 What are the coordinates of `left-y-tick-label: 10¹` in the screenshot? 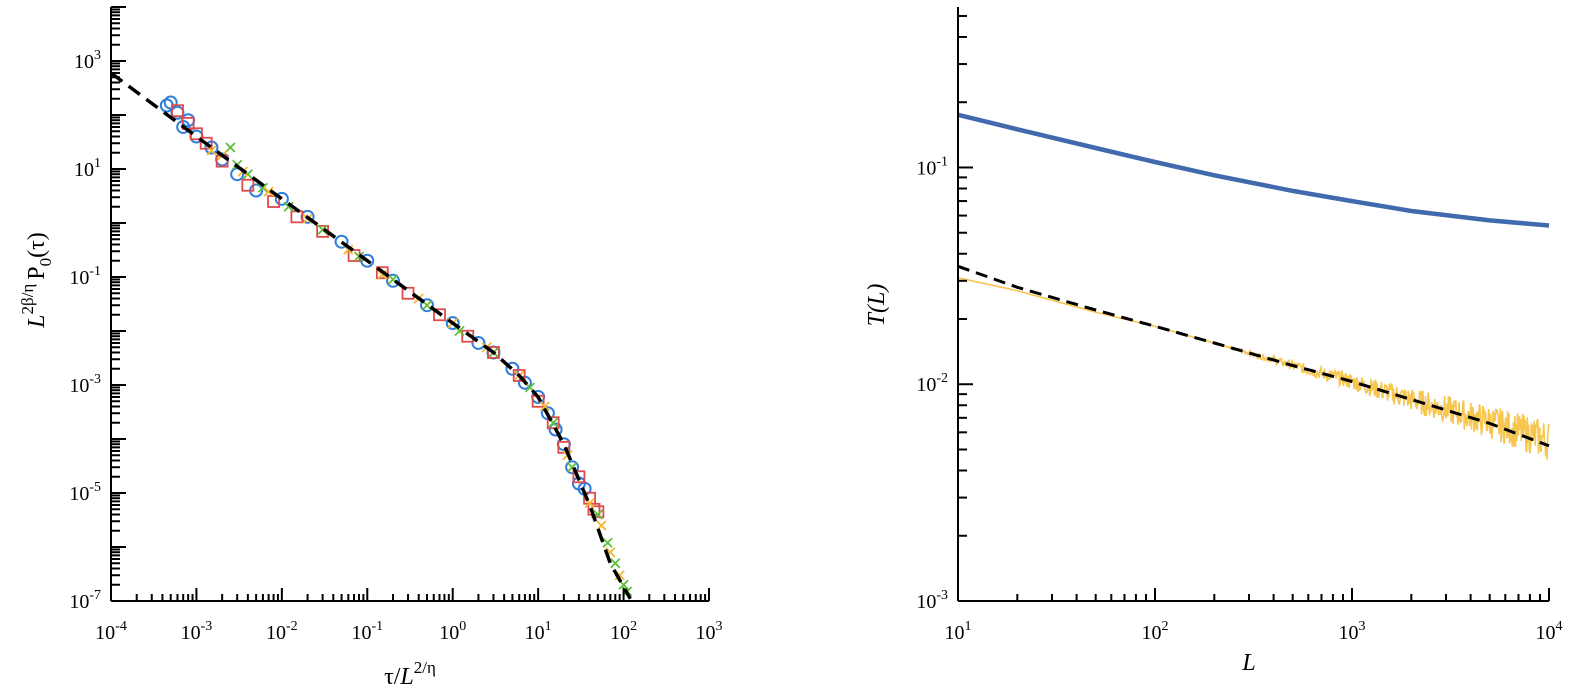 It's located at (87, 168).